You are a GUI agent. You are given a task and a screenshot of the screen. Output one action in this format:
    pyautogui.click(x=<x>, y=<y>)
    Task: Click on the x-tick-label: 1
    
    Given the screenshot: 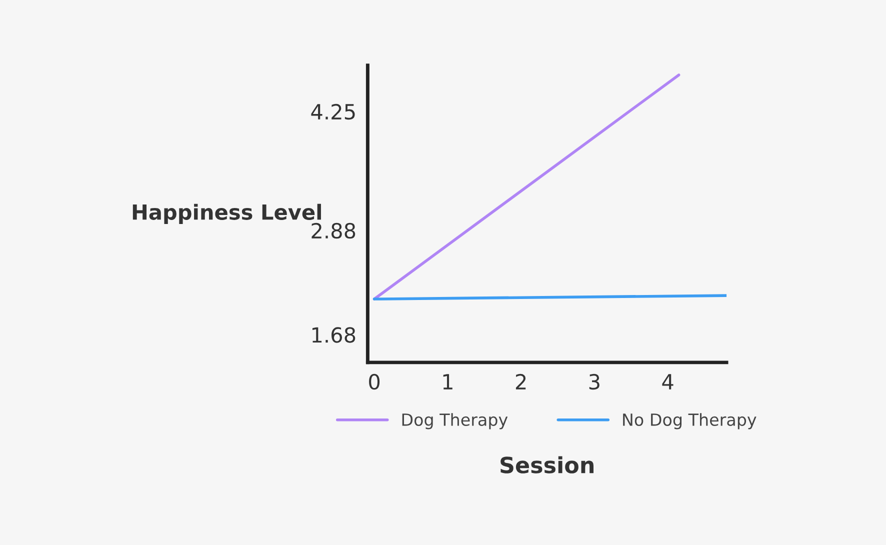 What is the action you would take?
    pyautogui.click(x=447, y=382)
    